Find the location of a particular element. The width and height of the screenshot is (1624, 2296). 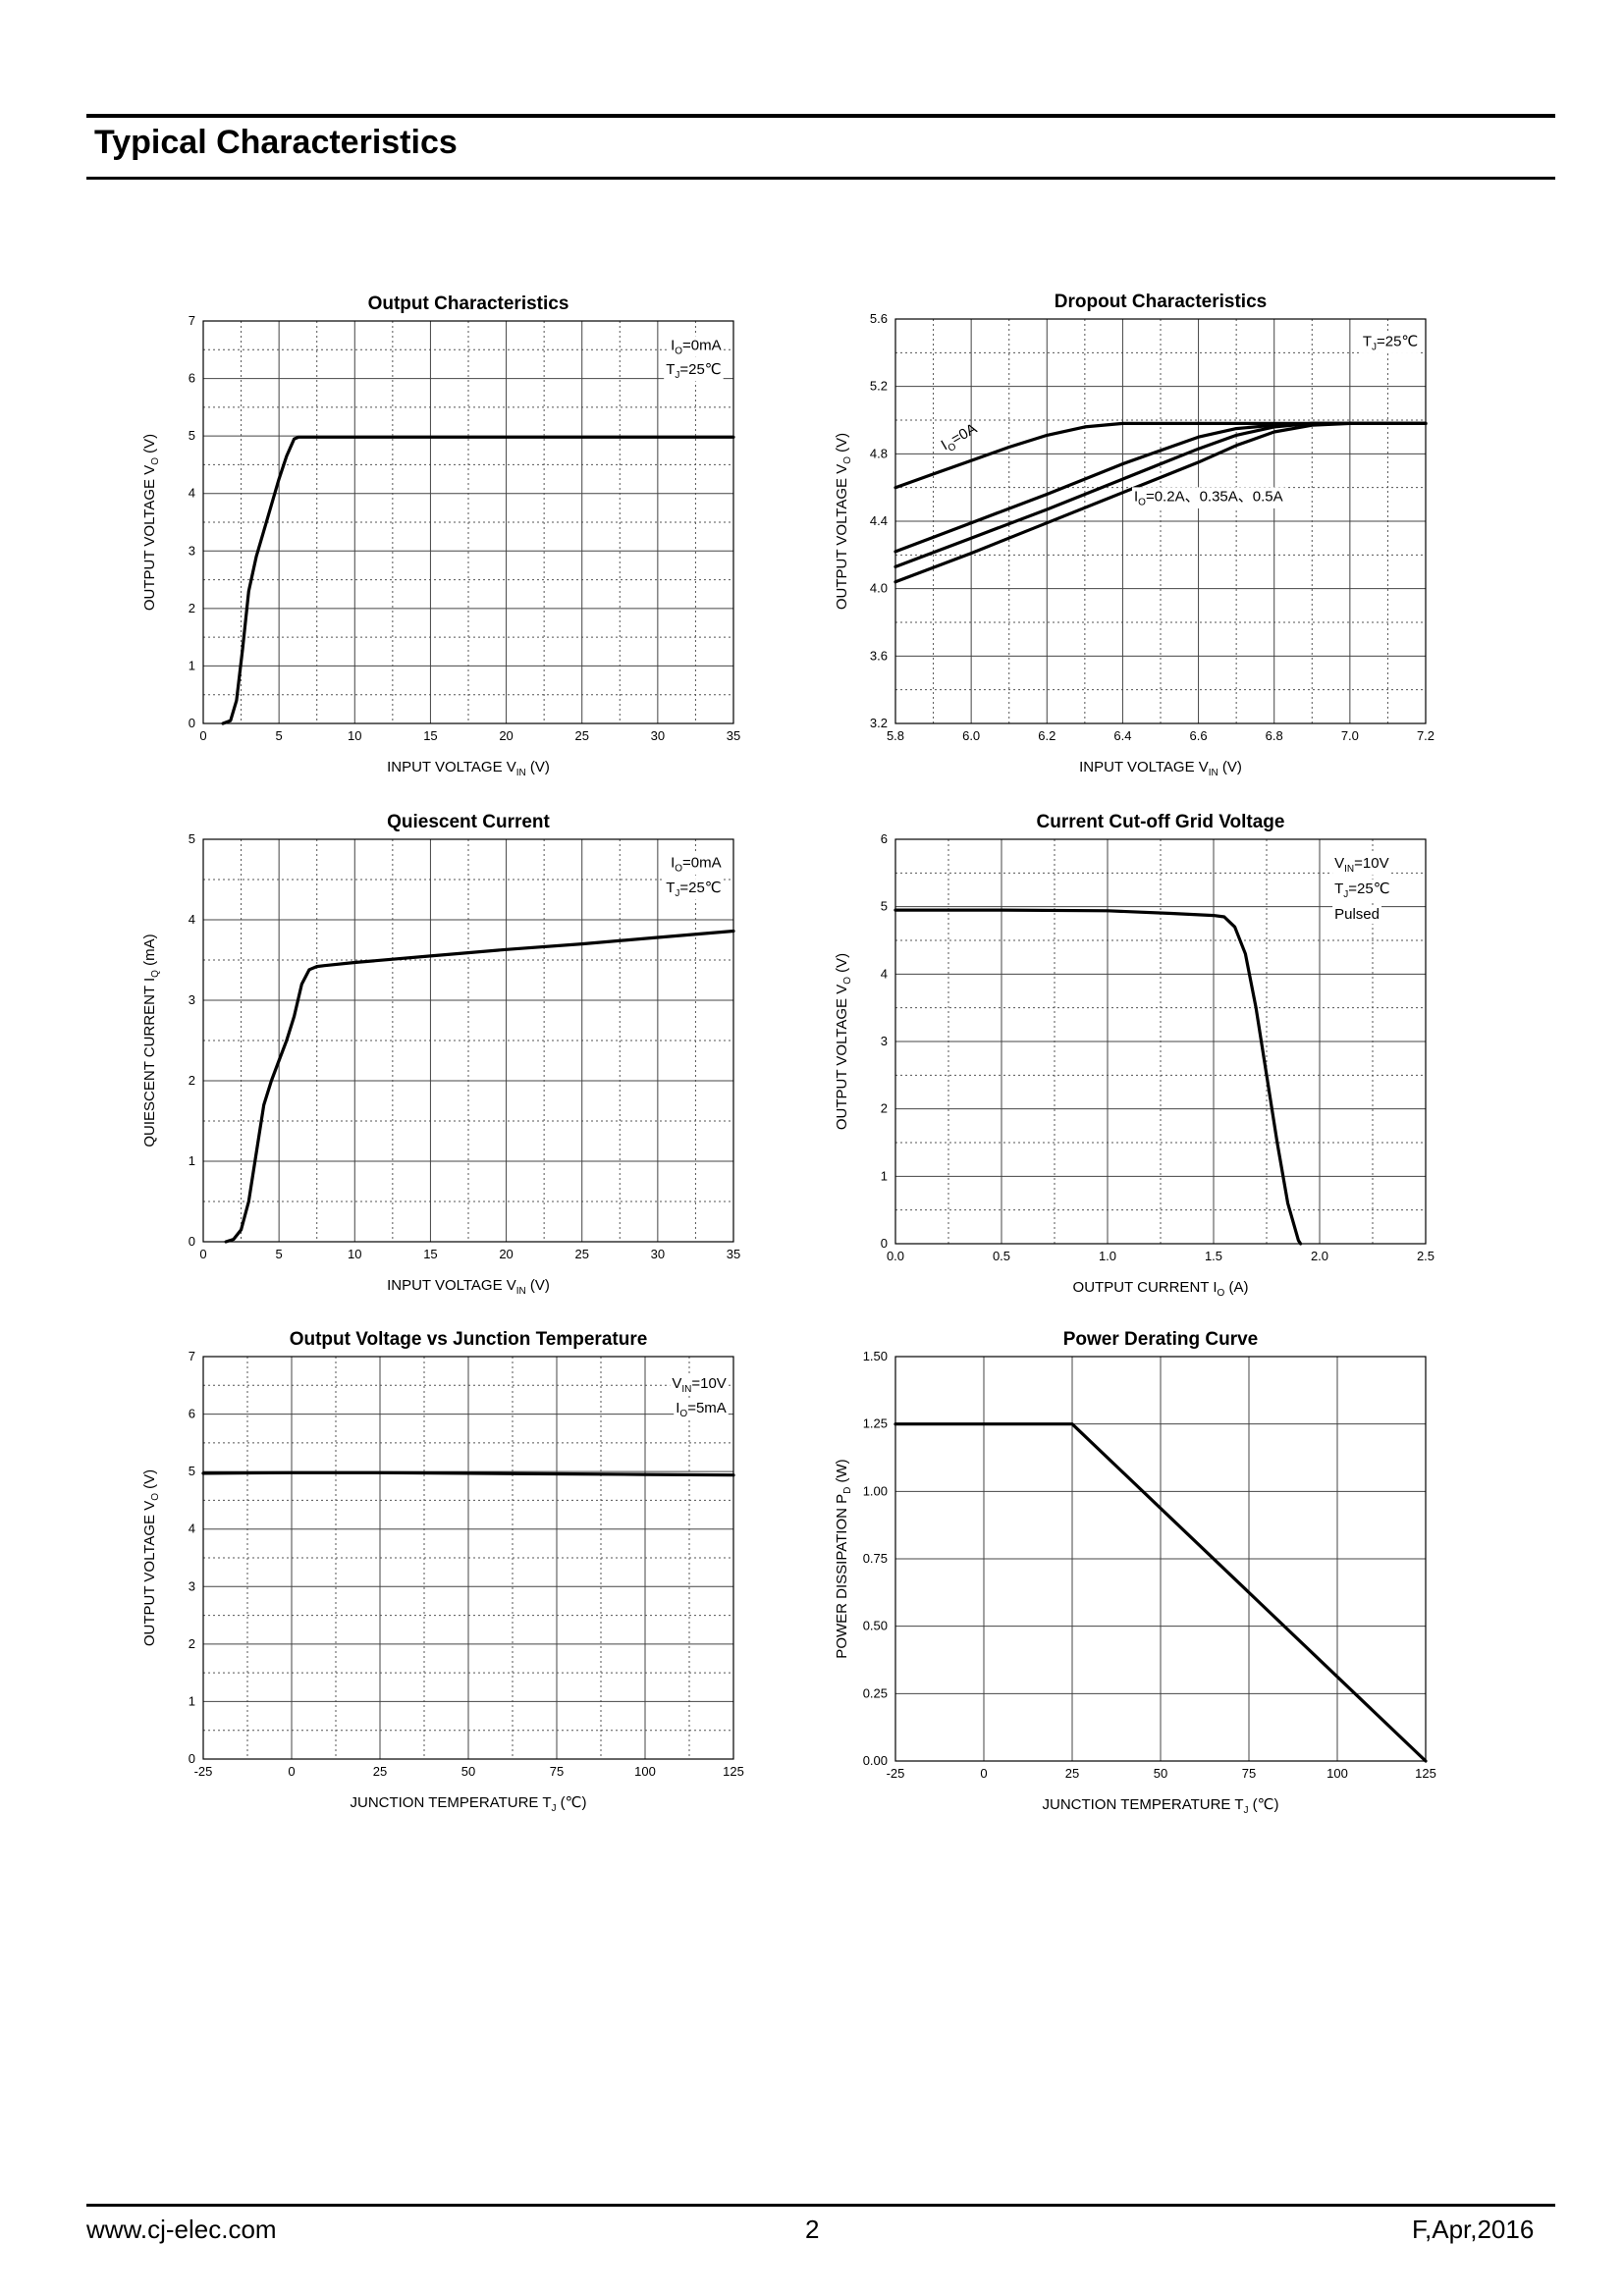

chart-annotation: IO=0.2A、0.35A、0.5A is located at coordinates (1208, 498).